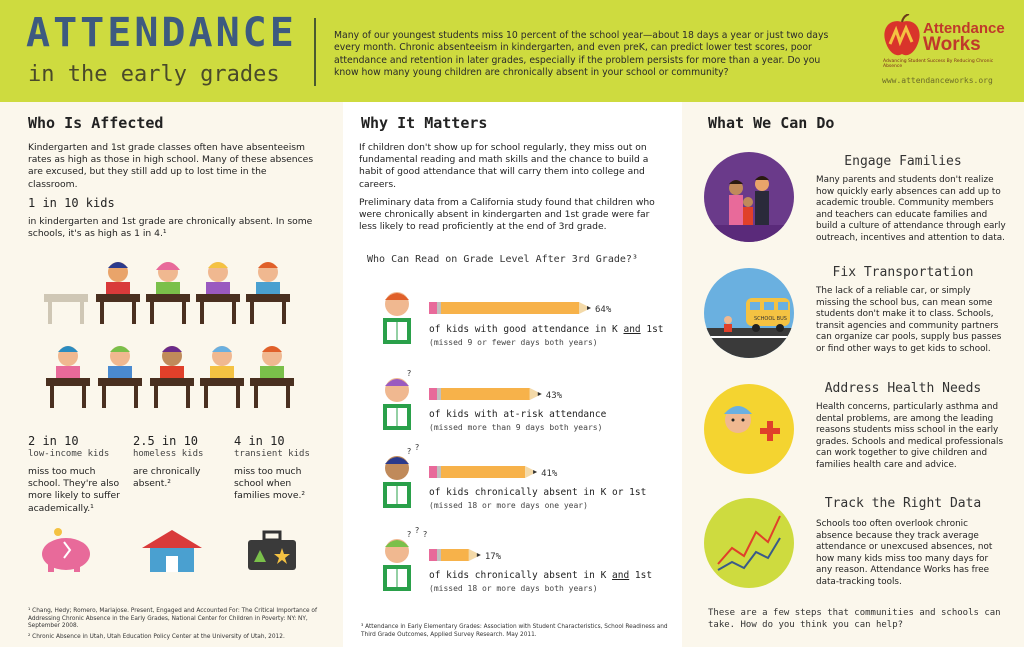 Image resolution: width=1024 pixels, height=647 pixels. Describe the element at coordinates (259, 441) in the screenshot. I see `stat-transient-head: 4 in 10` at that location.